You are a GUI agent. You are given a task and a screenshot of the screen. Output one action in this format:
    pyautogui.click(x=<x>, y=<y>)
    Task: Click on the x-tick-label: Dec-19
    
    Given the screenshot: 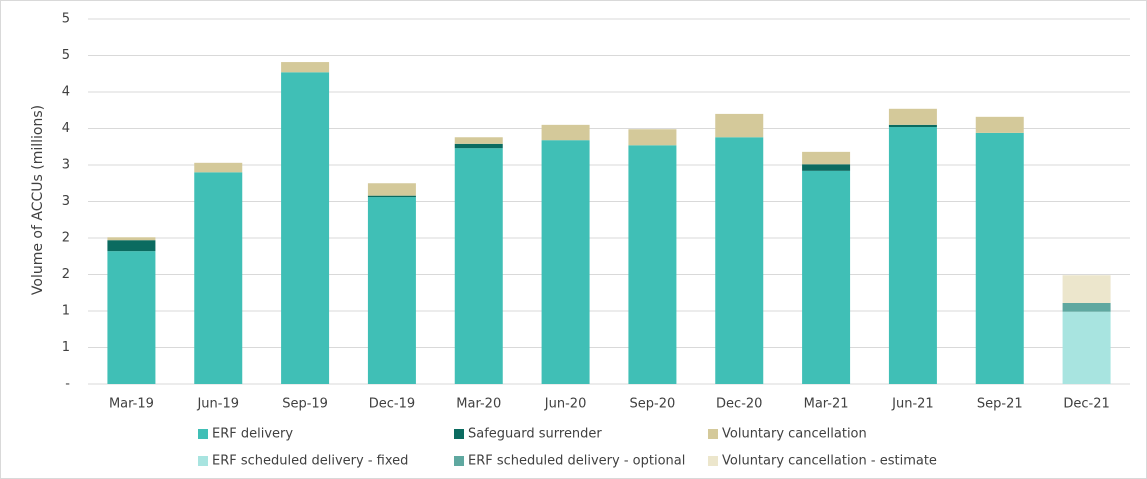 What is the action you would take?
    pyautogui.click(x=392, y=404)
    